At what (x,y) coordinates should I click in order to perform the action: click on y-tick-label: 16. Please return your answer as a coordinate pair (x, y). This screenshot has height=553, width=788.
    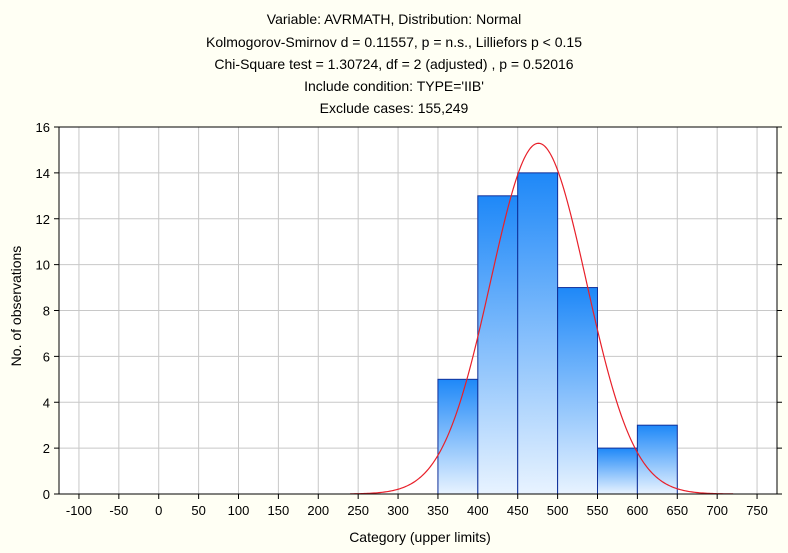
    Looking at the image, I should click on (43, 127).